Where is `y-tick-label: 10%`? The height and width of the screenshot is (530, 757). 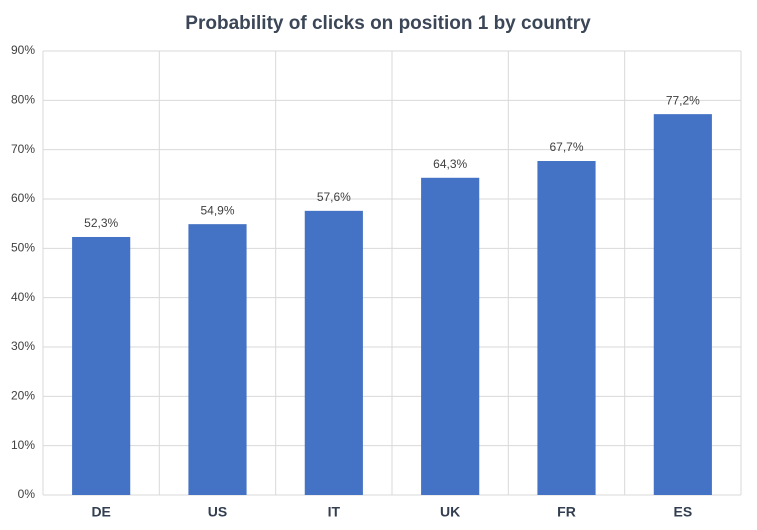
y-tick-label: 10% is located at coordinates (23, 445).